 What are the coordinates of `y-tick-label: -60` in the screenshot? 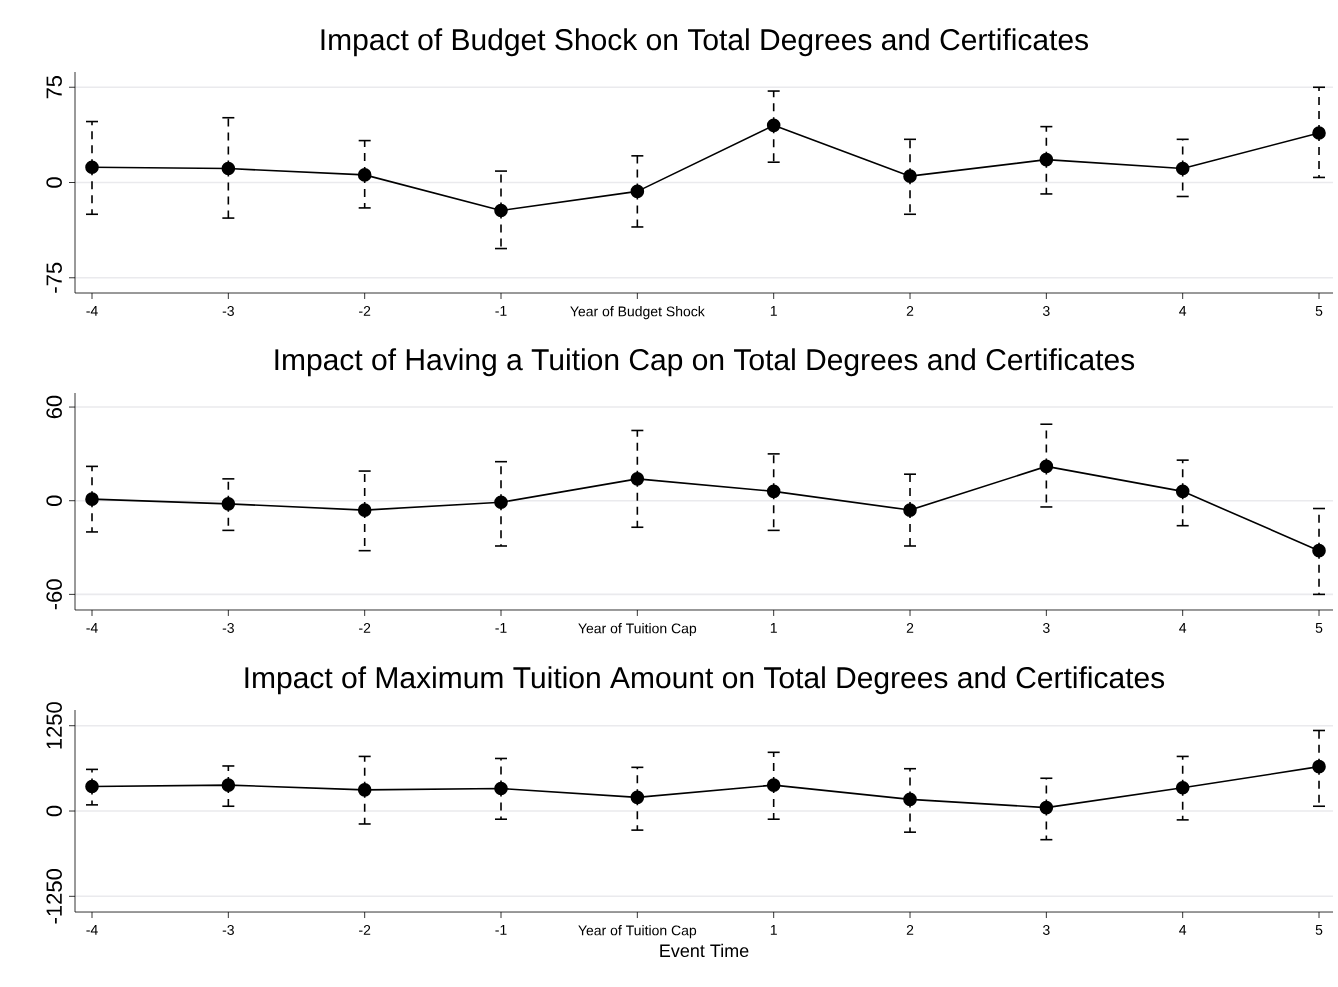 It's located at (54, 594).